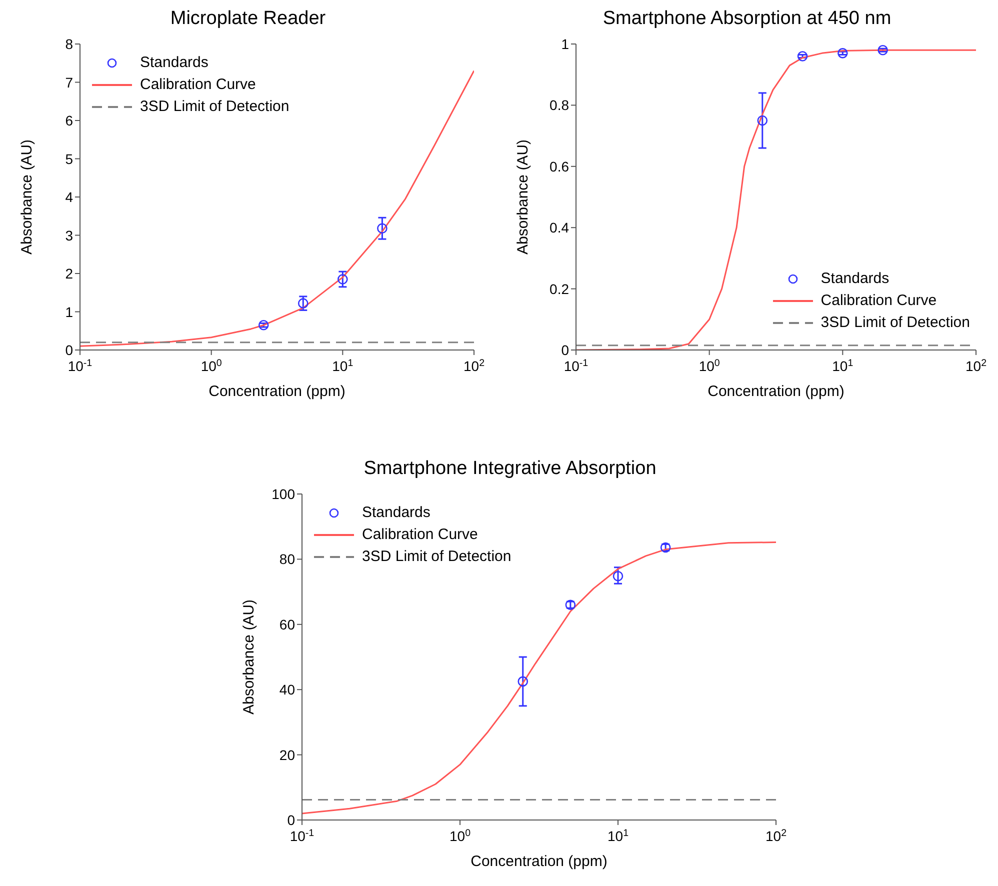 The height and width of the screenshot is (886, 998). I want to click on y-tick-label: 40, so click(287, 690).